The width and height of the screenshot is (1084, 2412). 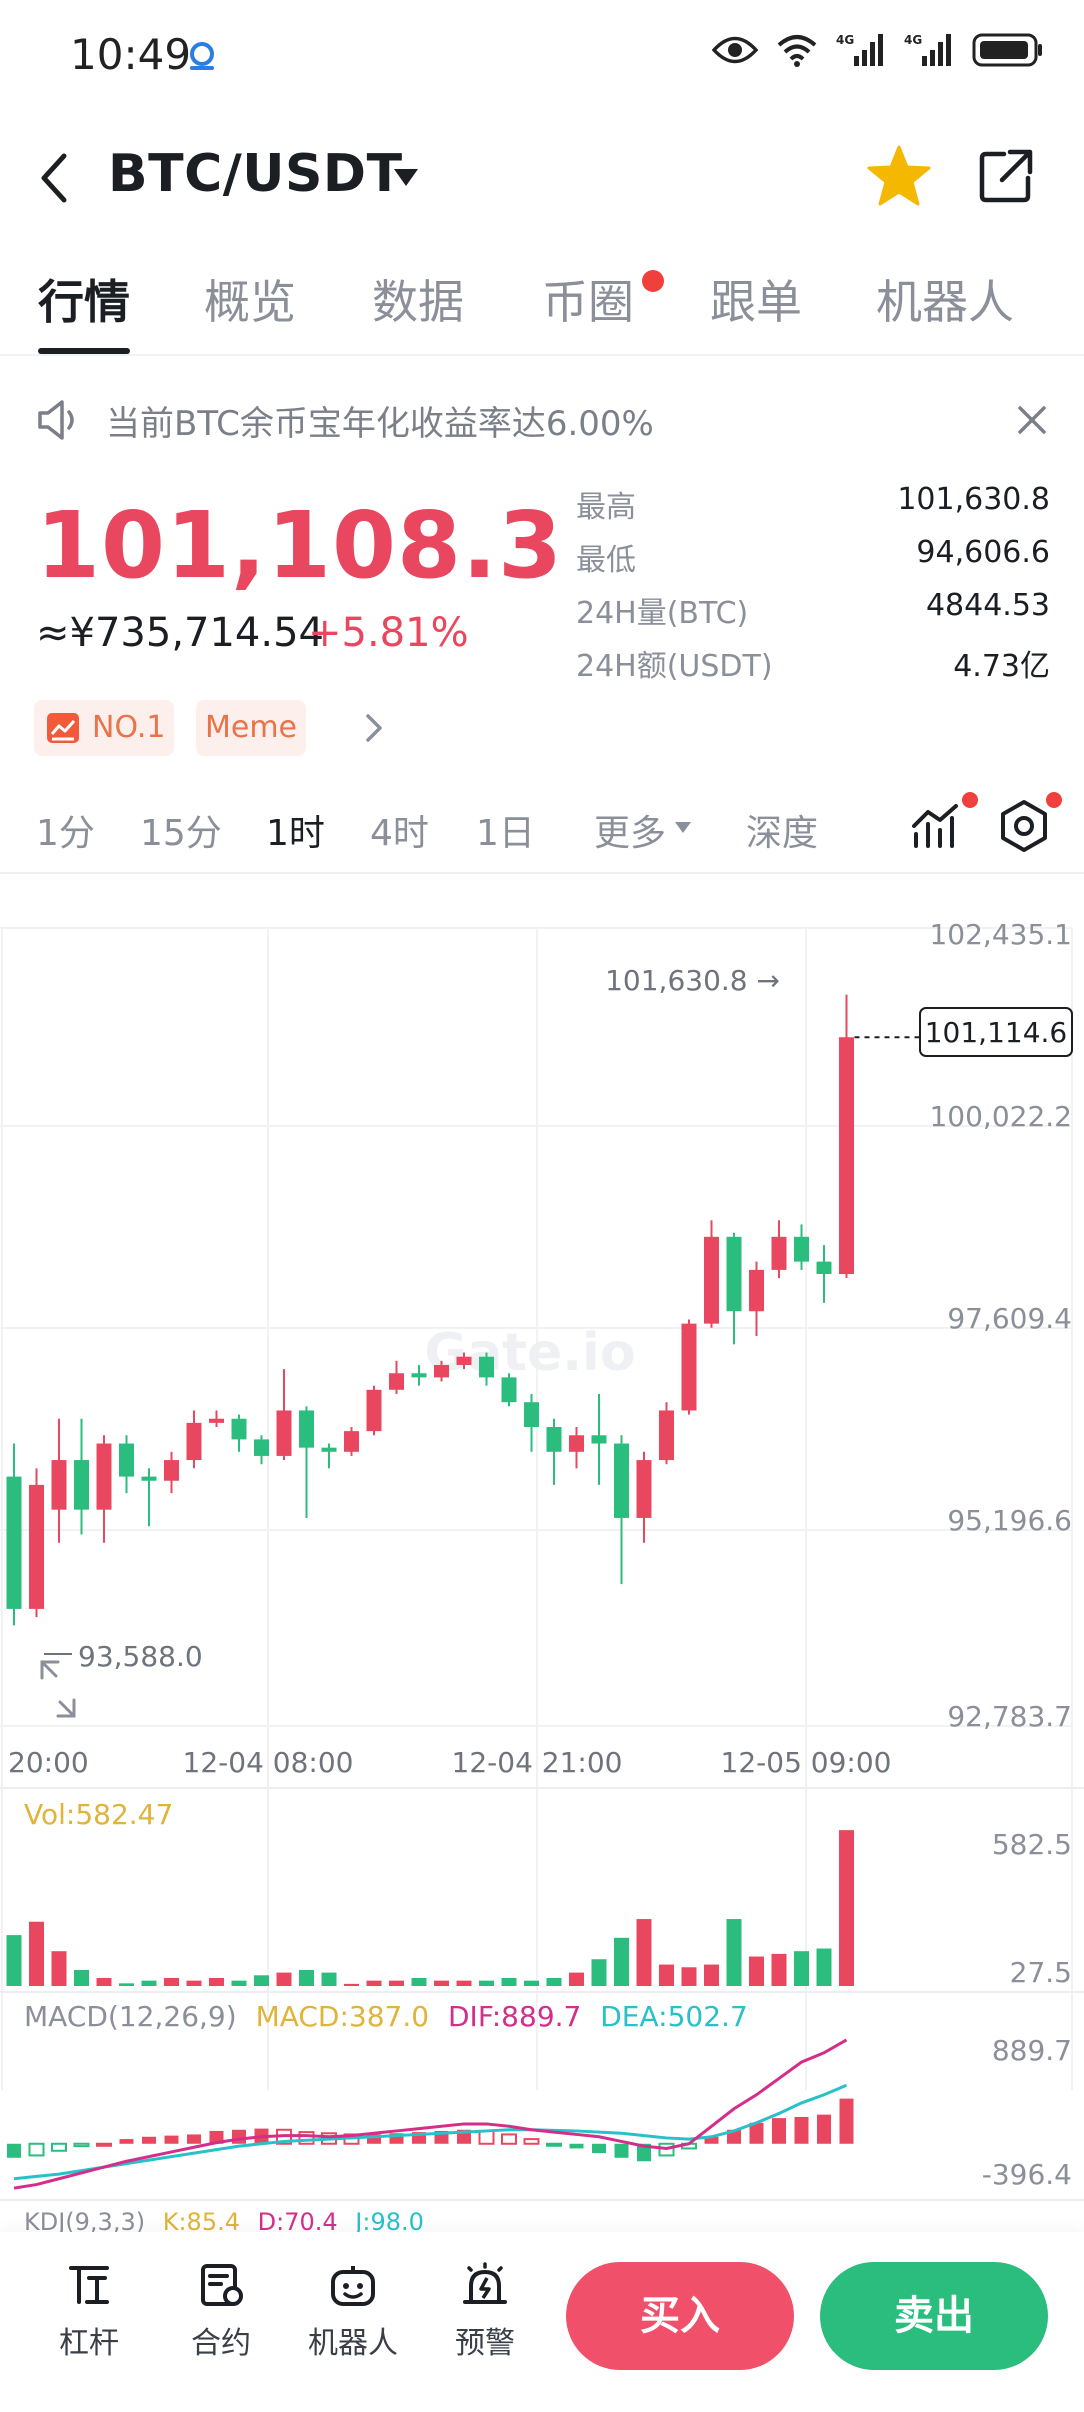 What do you see at coordinates (181, 833) in the screenshot?
I see `interval-15m: 15分` at bounding box center [181, 833].